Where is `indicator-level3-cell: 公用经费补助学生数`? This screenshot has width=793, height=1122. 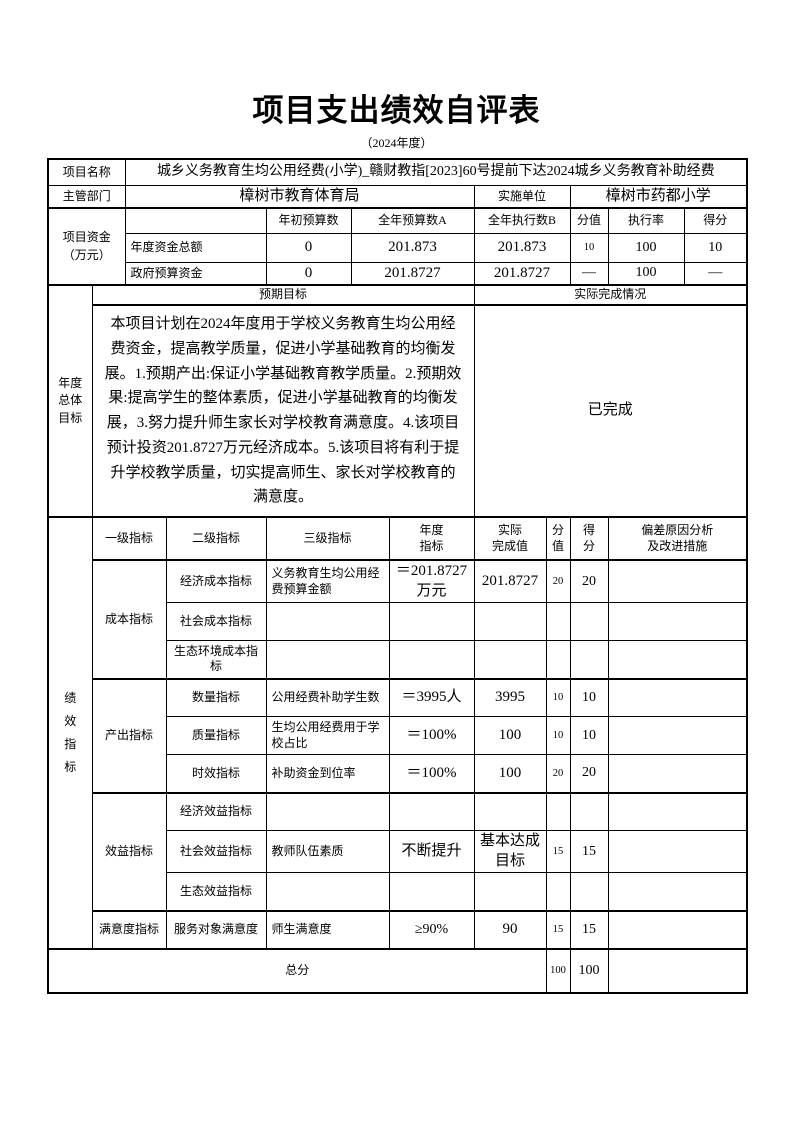
indicator-level3-cell: 公用经费补助学生数 is located at coordinates (327, 698).